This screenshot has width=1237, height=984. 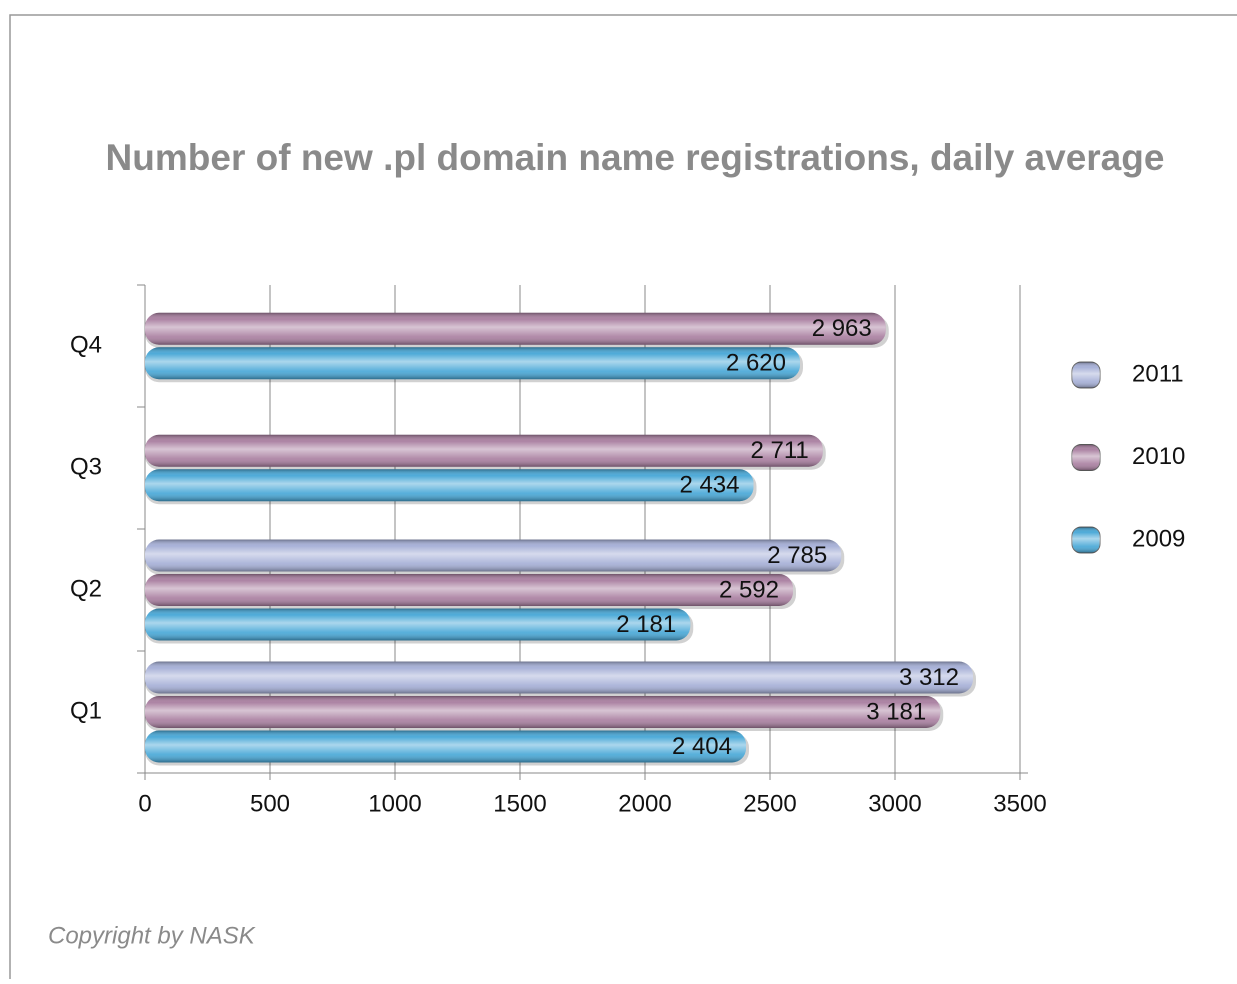 I want to click on x-tick-label: 2500, so click(x=769, y=803).